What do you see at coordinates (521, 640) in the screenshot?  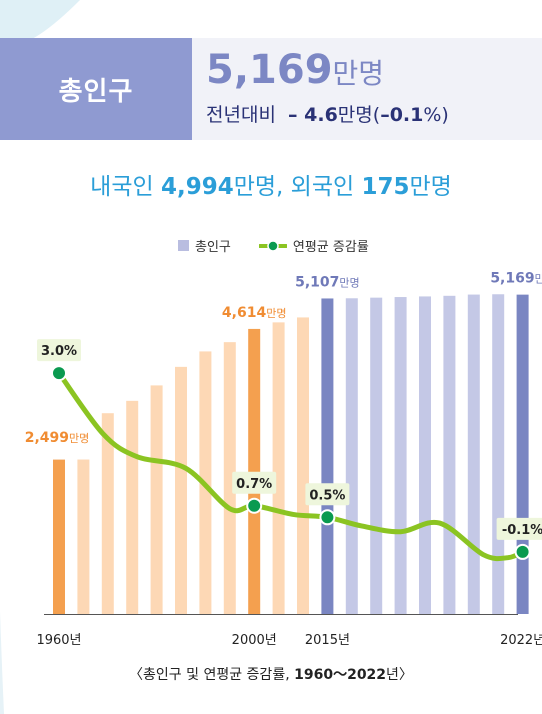 I see `x-tick-label: 2022년` at bounding box center [521, 640].